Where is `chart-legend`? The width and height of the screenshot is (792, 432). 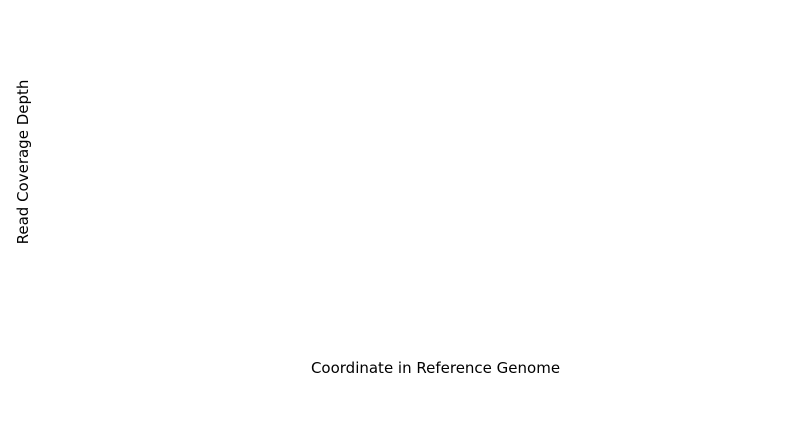 chart-legend is located at coordinates (417, 408).